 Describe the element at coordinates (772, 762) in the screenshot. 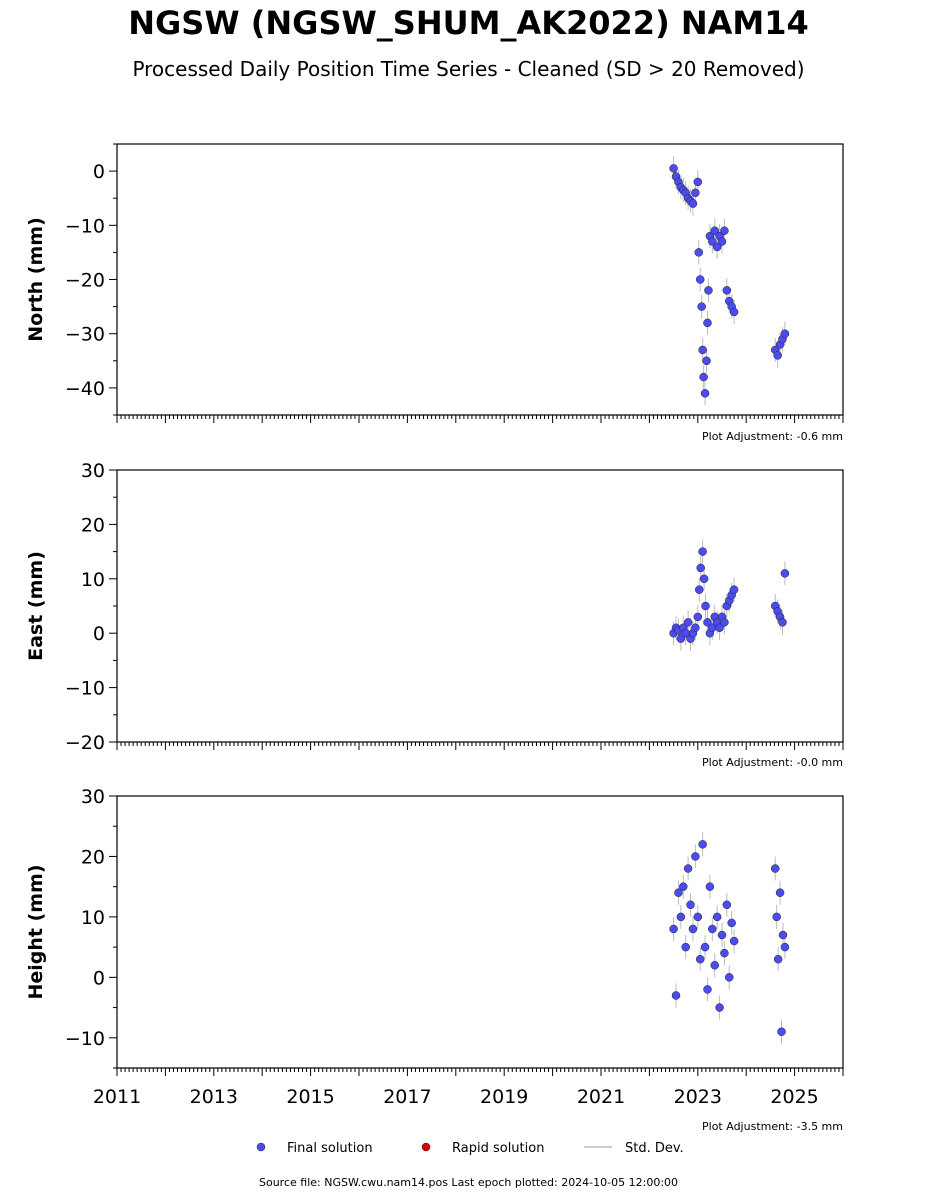

I see `plot-adjustment-1: Plot Adjustment: -0.0 mm` at that location.